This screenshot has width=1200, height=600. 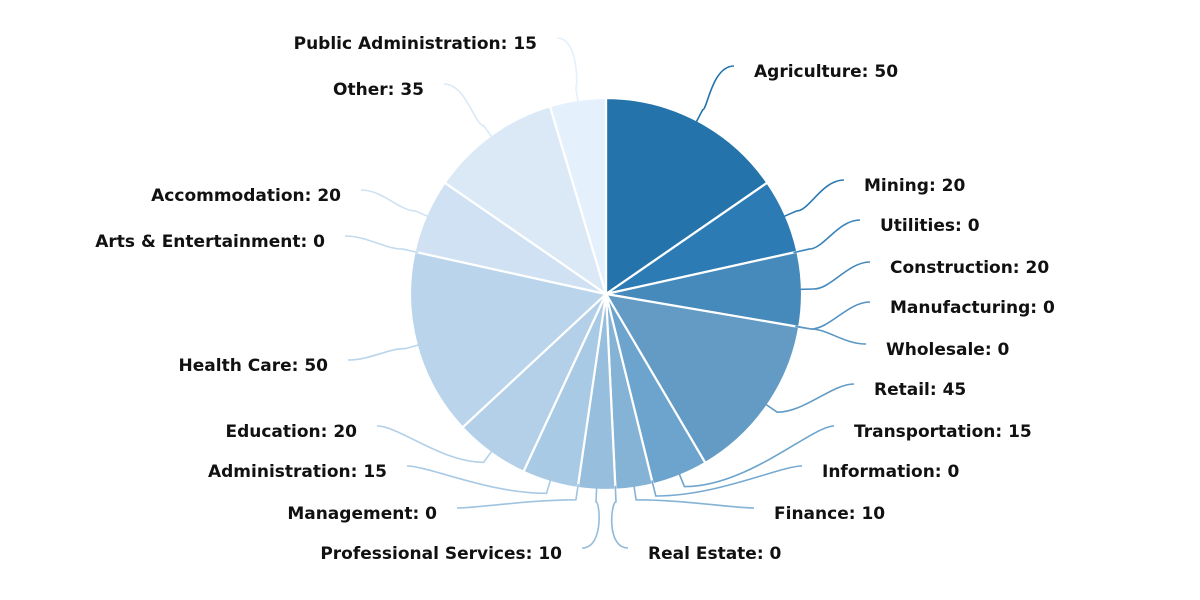 What do you see at coordinates (813, 199) in the screenshot?
I see `leader-line-mining` at bounding box center [813, 199].